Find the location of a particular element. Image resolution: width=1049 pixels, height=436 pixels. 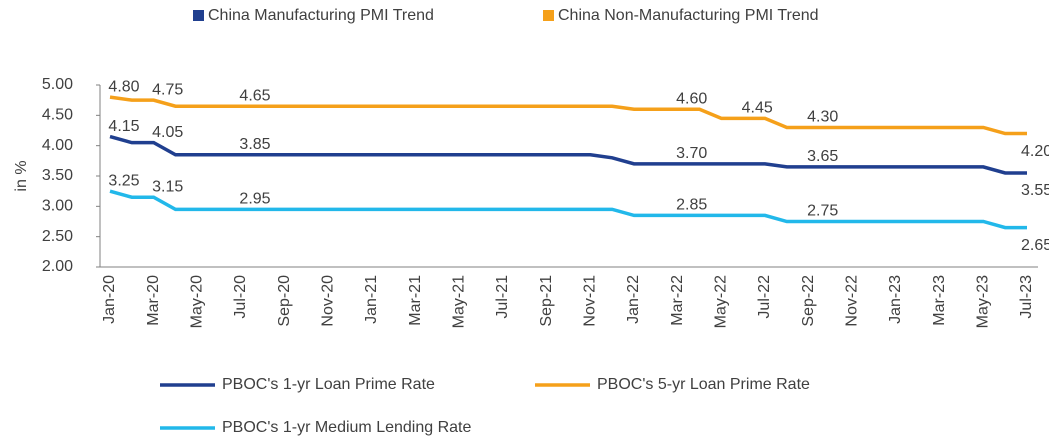

x-tick-label: Mar-23 is located at coordinates (939, 300).